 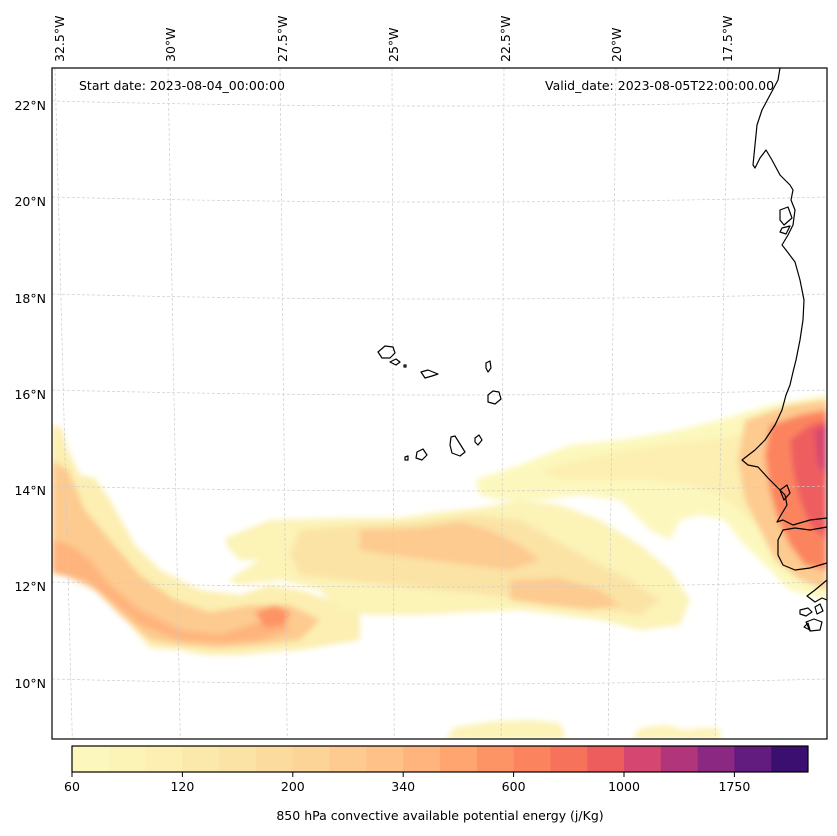 What do you see at coordinates (395, 362) in the screenshot?
I see `island-sao-vicente` at bounding box center [395, 362].